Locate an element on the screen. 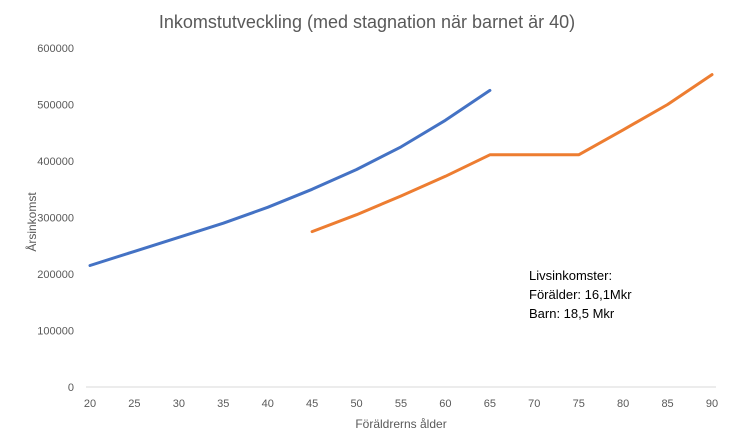  x-tick-label: 20 is located at coordinates (90, 404).